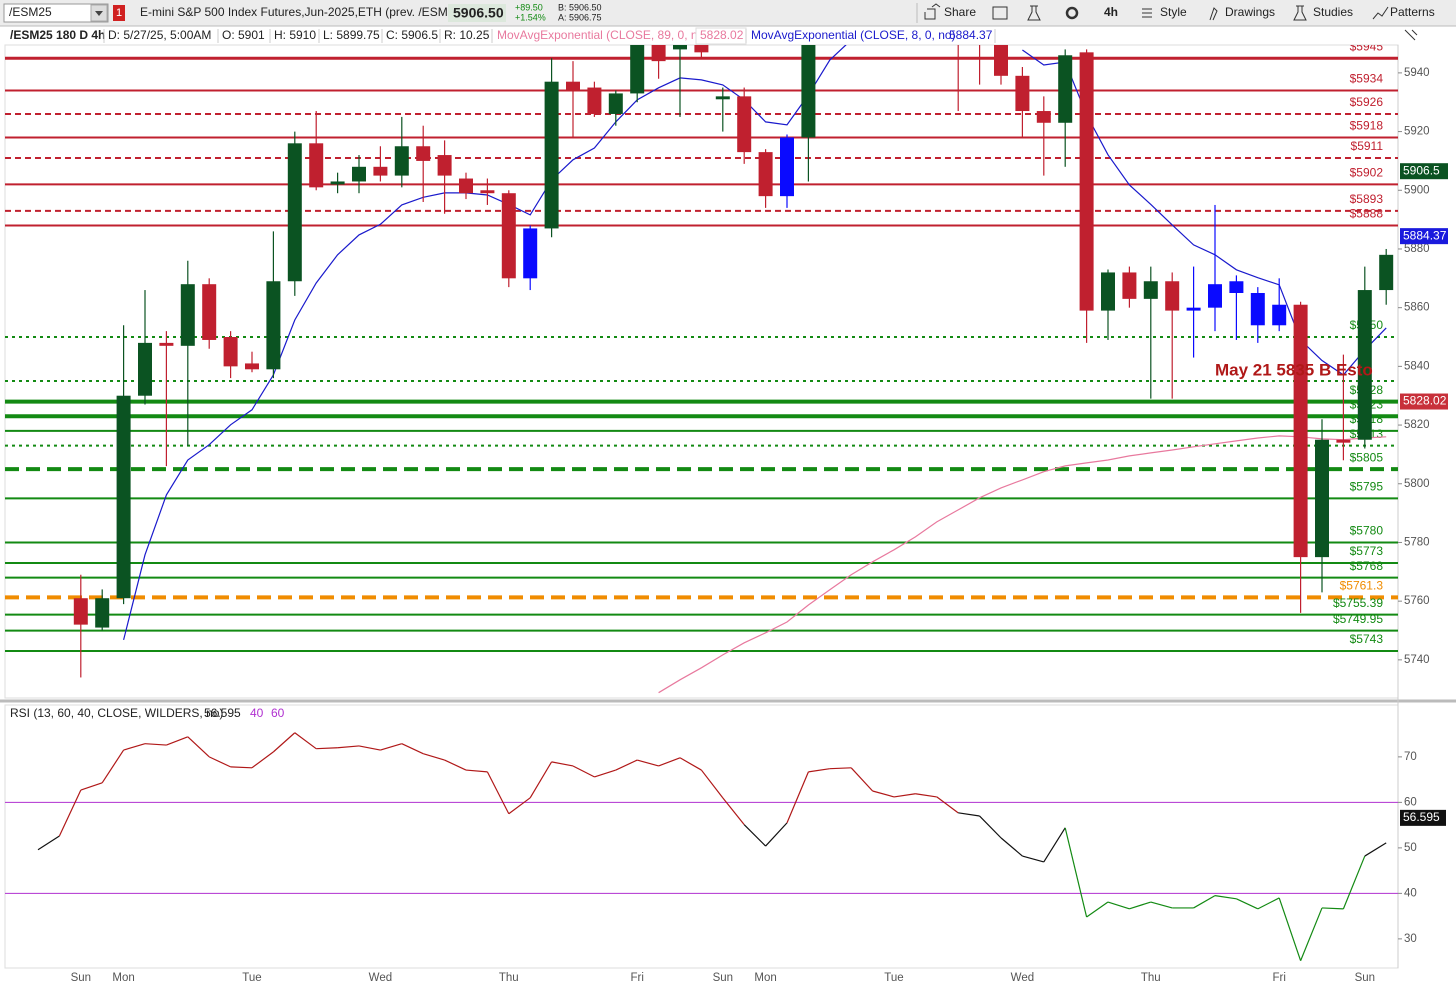 The height and width of the screenshot is (983, 1456). What do you see at coordinates (971, 35) in the screenshot?
I see `ema8-value: 5884.37` at bounding box center [971, 35].